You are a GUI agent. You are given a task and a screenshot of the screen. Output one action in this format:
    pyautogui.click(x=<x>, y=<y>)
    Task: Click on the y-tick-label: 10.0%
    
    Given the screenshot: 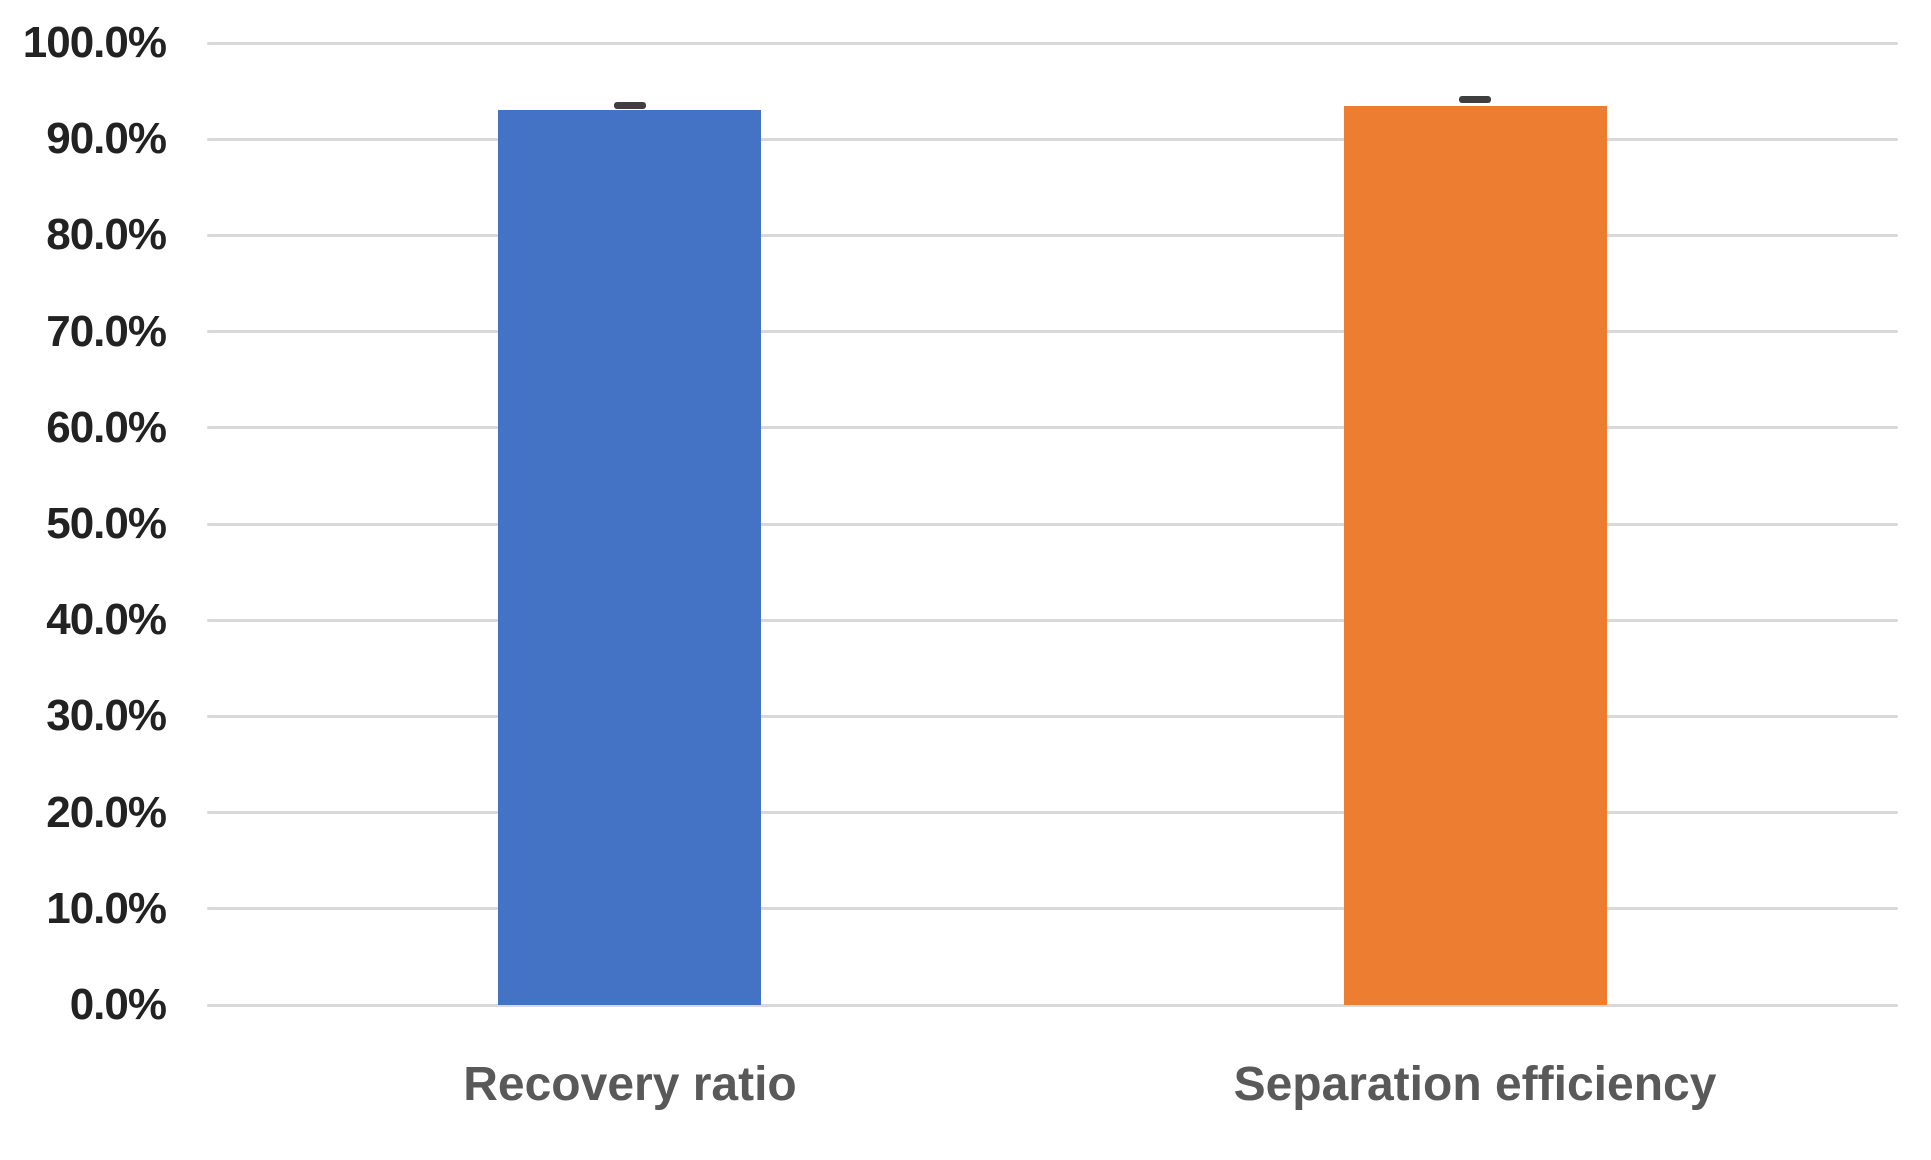 What is the action you would take?
    pyautogui.click(x=106, y=908)
    